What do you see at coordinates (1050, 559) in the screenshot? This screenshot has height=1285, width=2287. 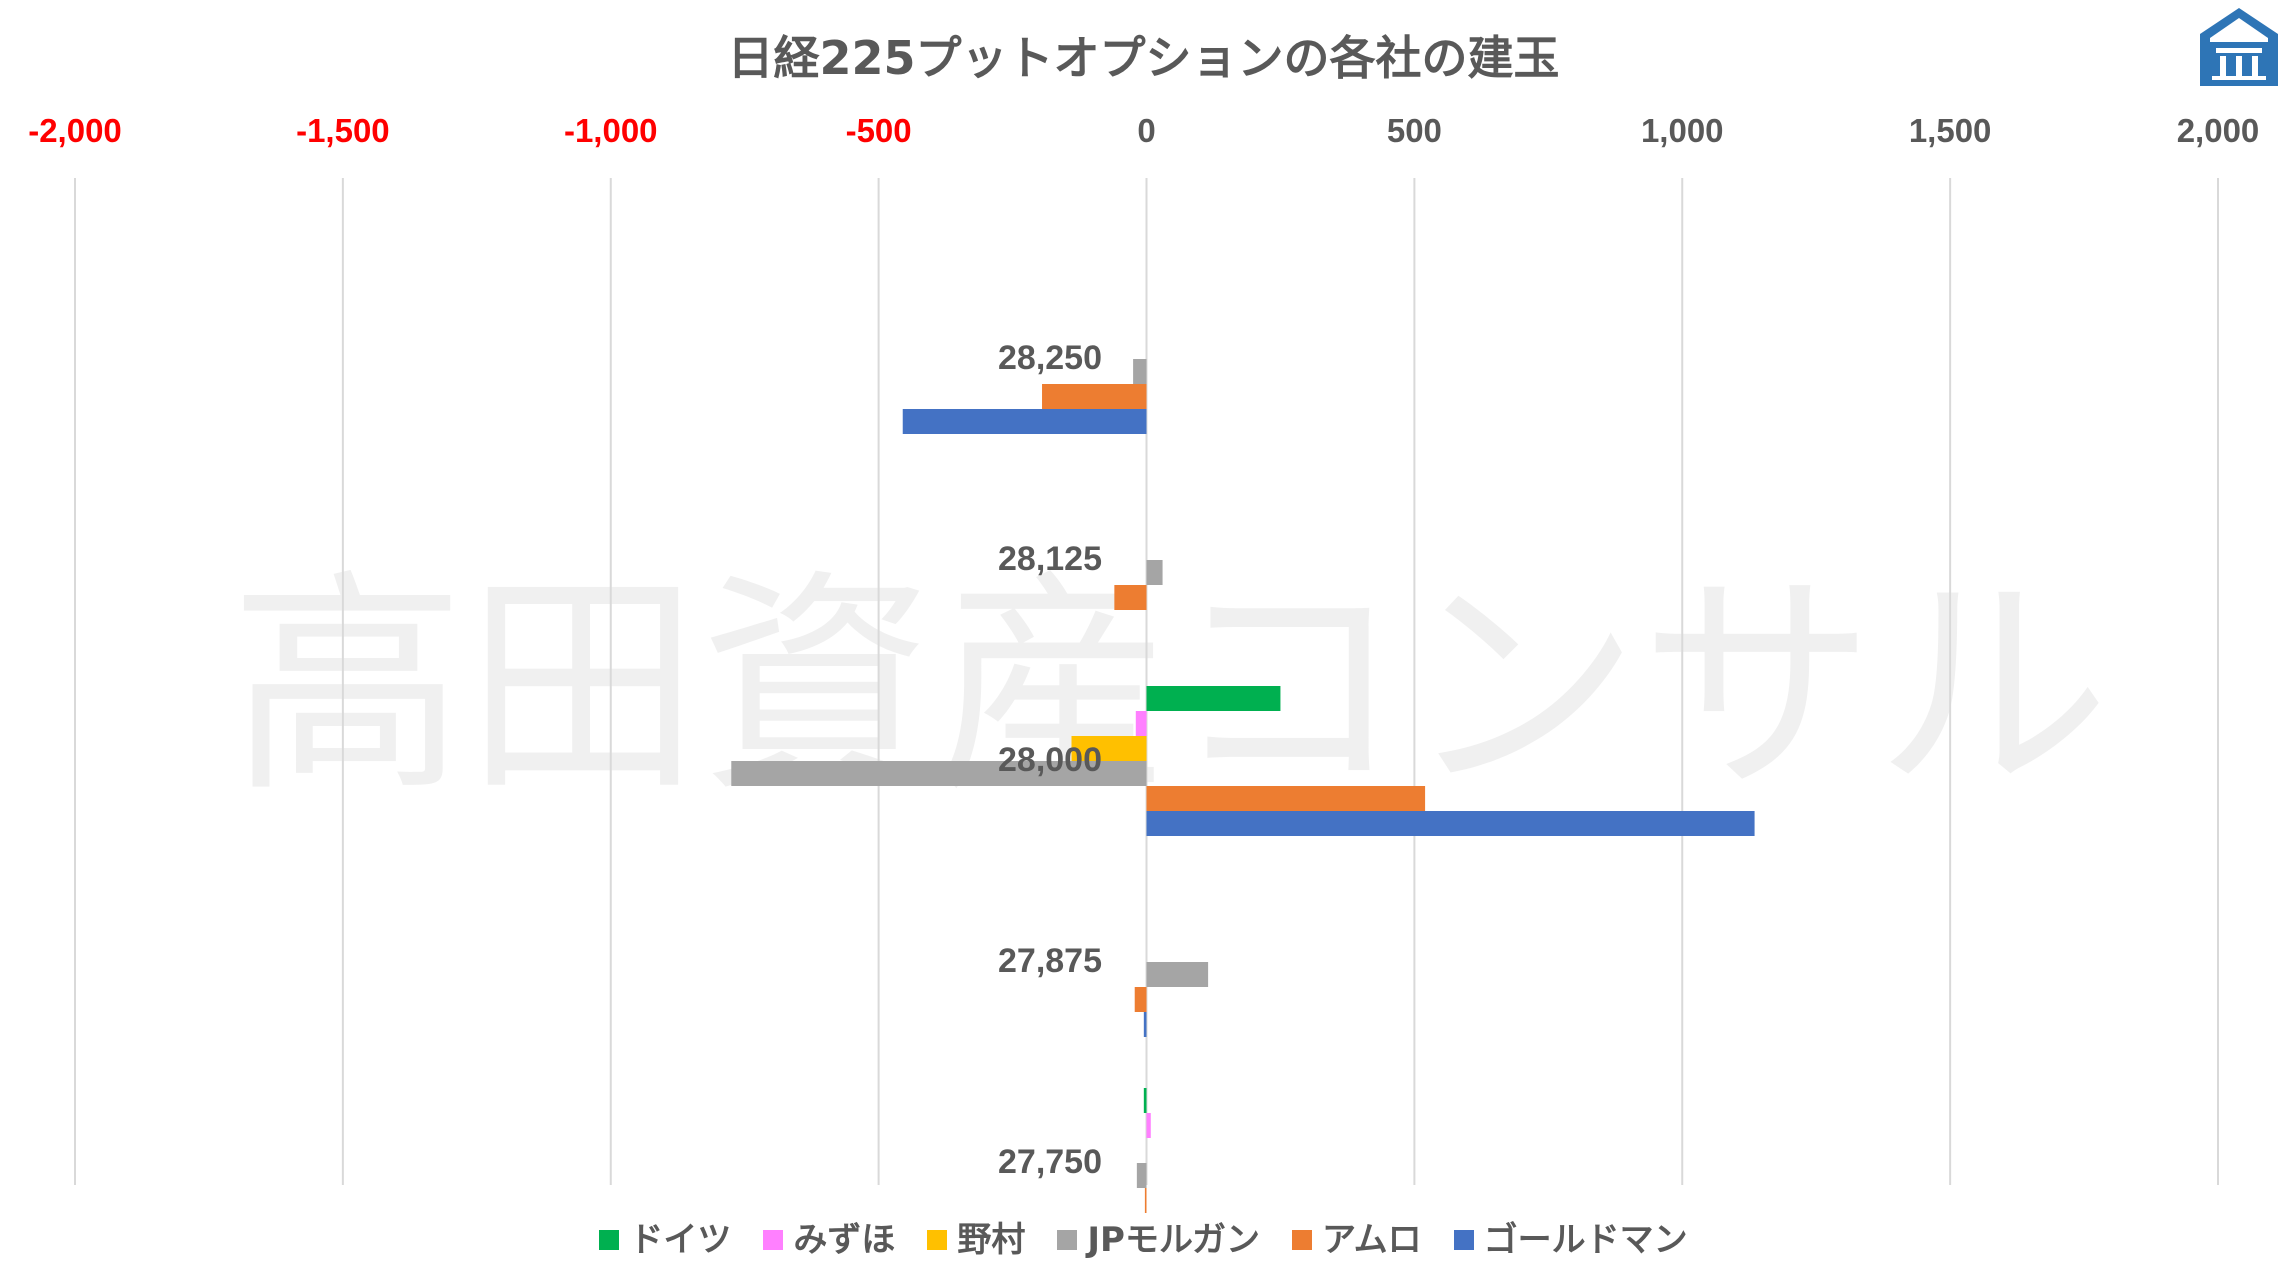 I see `category-label: 28,125` at bounding box center [1050, 559].